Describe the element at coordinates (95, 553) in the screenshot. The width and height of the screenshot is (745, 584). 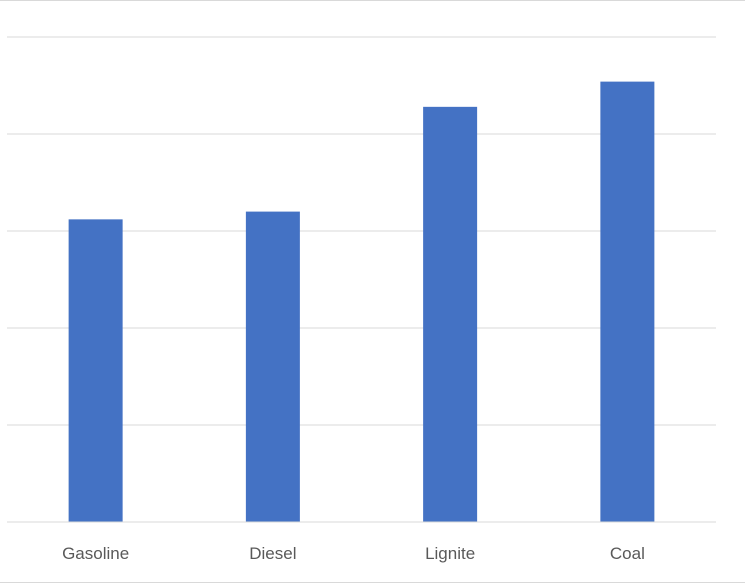
I see `x-tick-label-gasoline: Gasoline` at that location.